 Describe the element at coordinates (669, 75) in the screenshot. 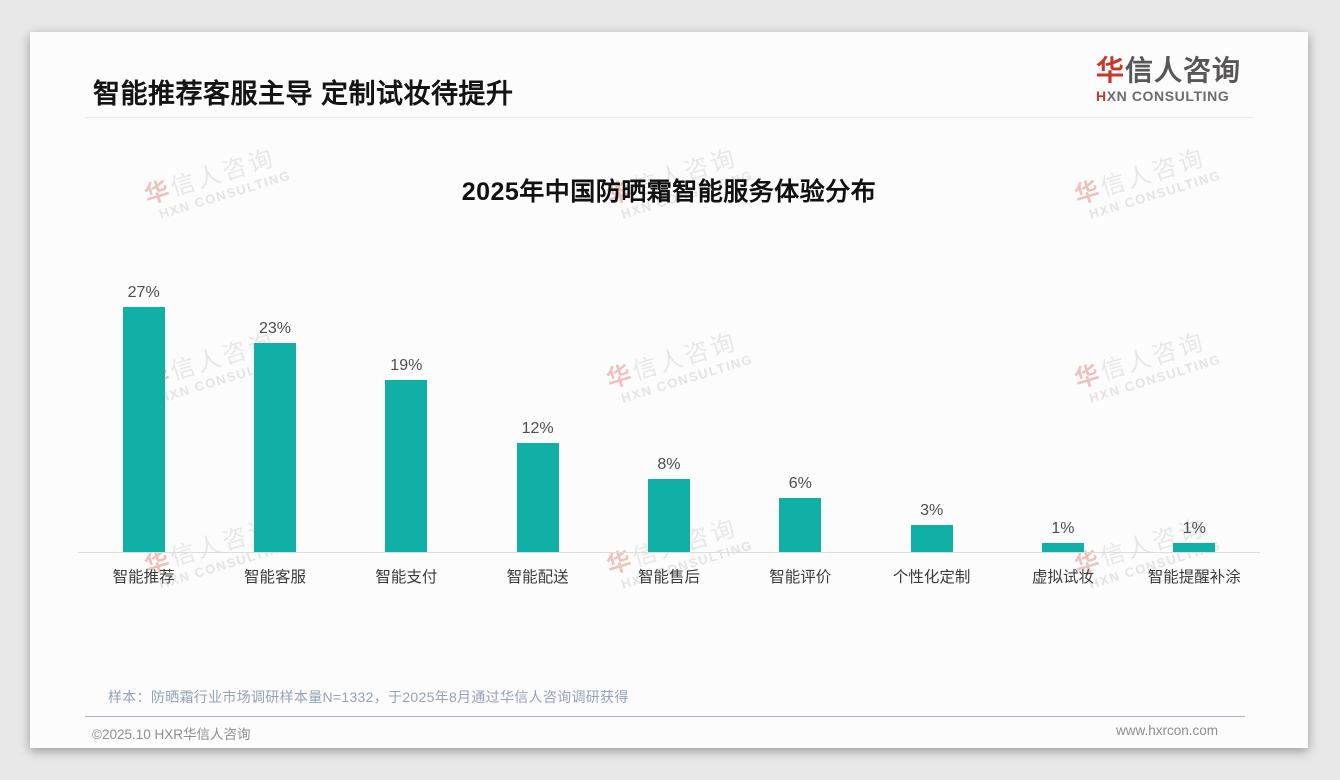

I see `slide-header: 智能推荐客服主导 定制试妆待提升 华信人咨询 HXN CONSULTING` at that location.